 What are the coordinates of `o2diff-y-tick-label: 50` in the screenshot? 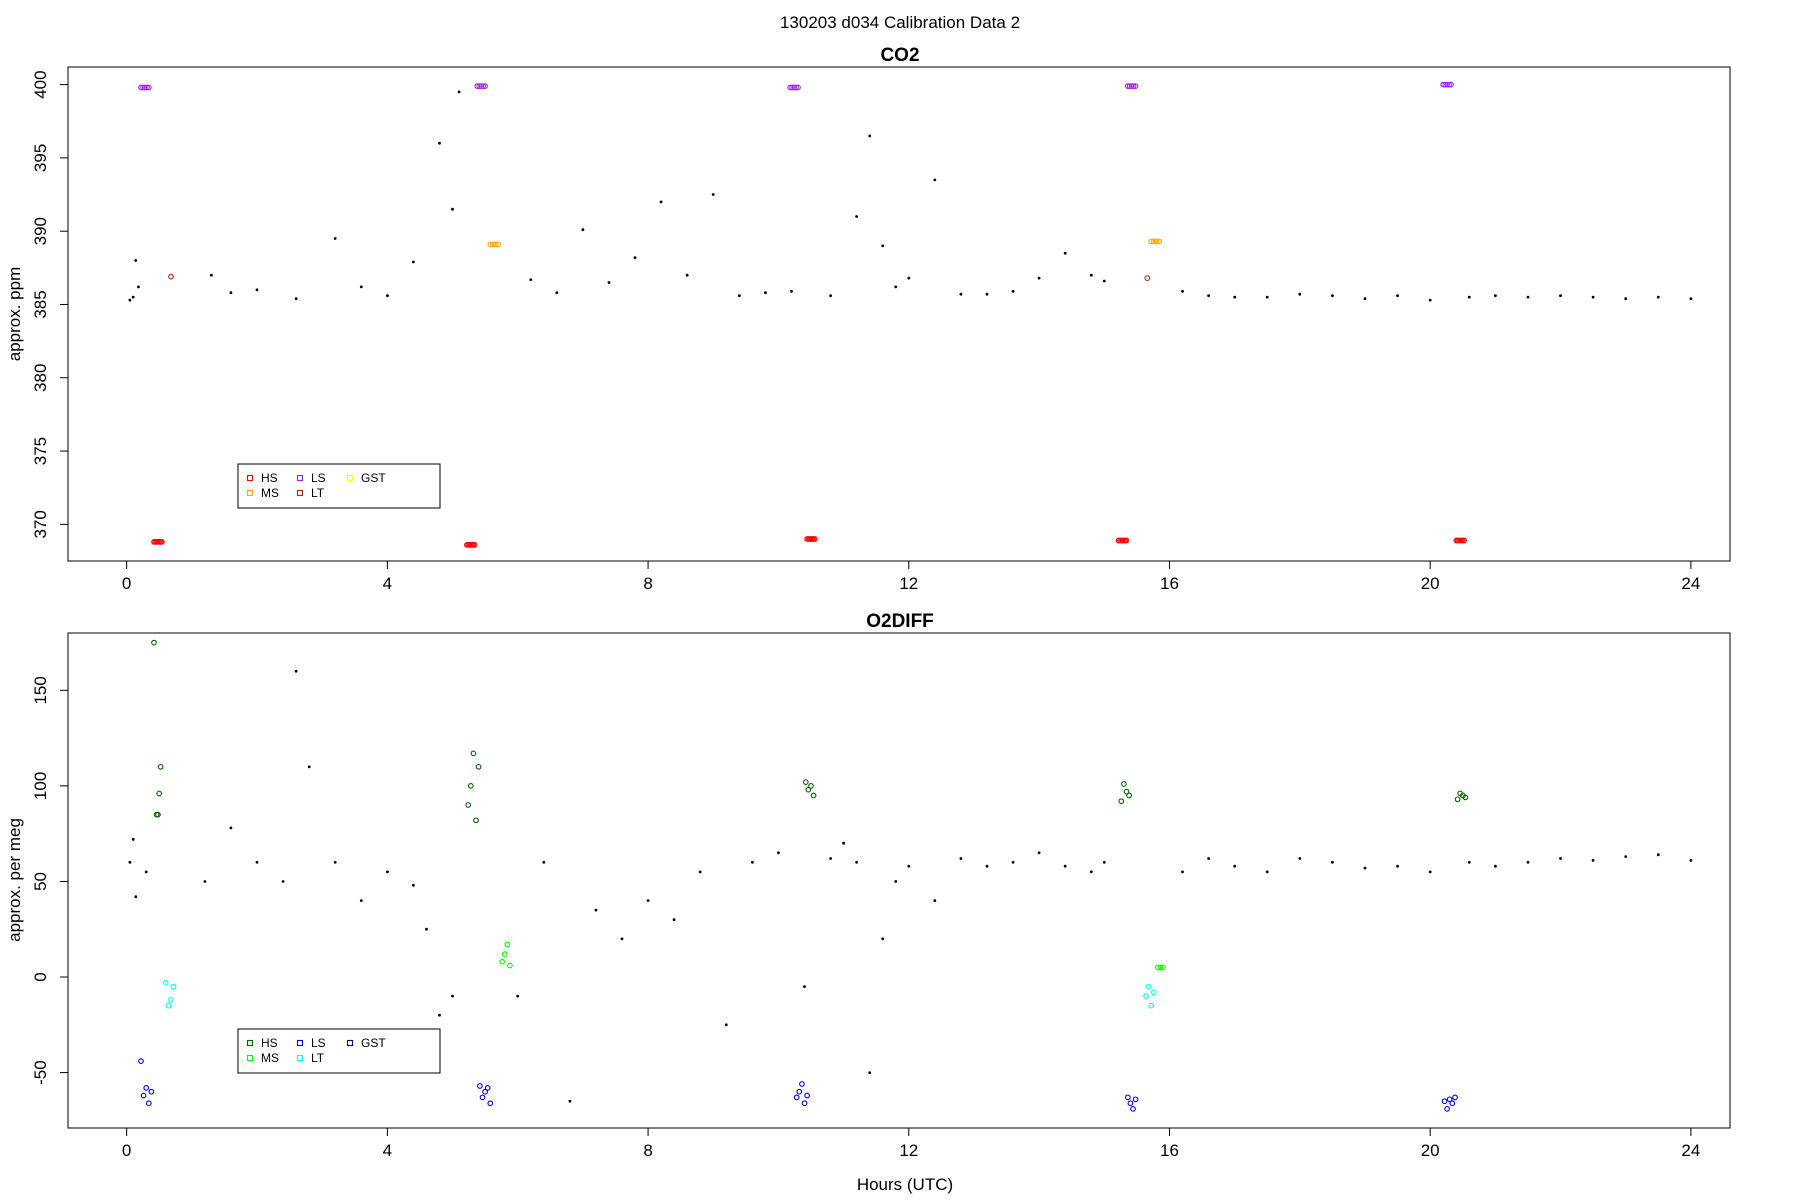 It's located at (40, 881).